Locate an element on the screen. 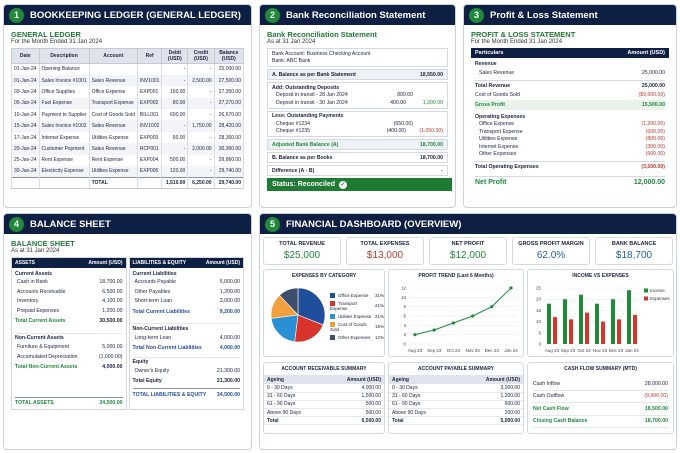 The height and width of the screenshot is (453, 680). y-tick-label: 25 is located at coordinates (539, 288).